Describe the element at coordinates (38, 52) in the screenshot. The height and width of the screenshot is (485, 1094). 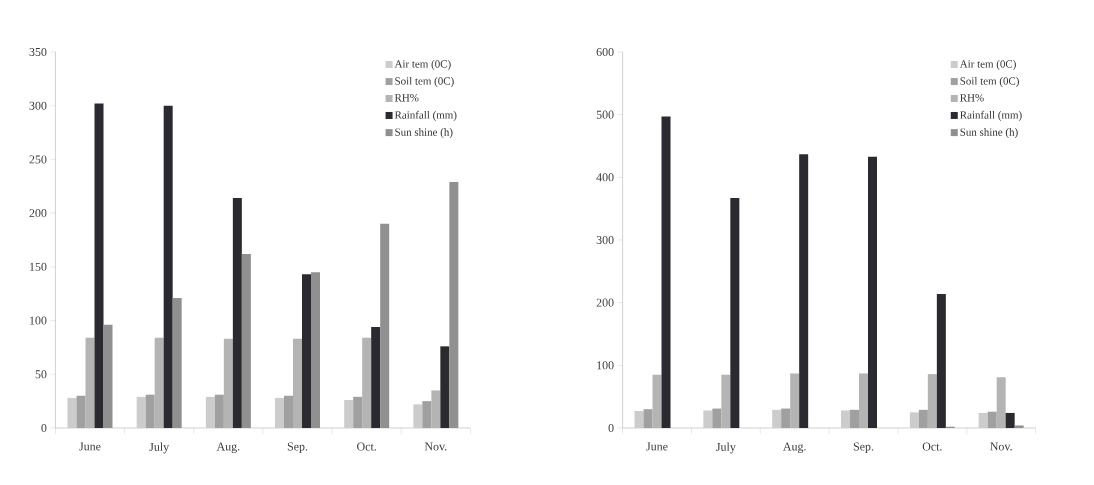
I see `y-tick-label: 350` at that location.